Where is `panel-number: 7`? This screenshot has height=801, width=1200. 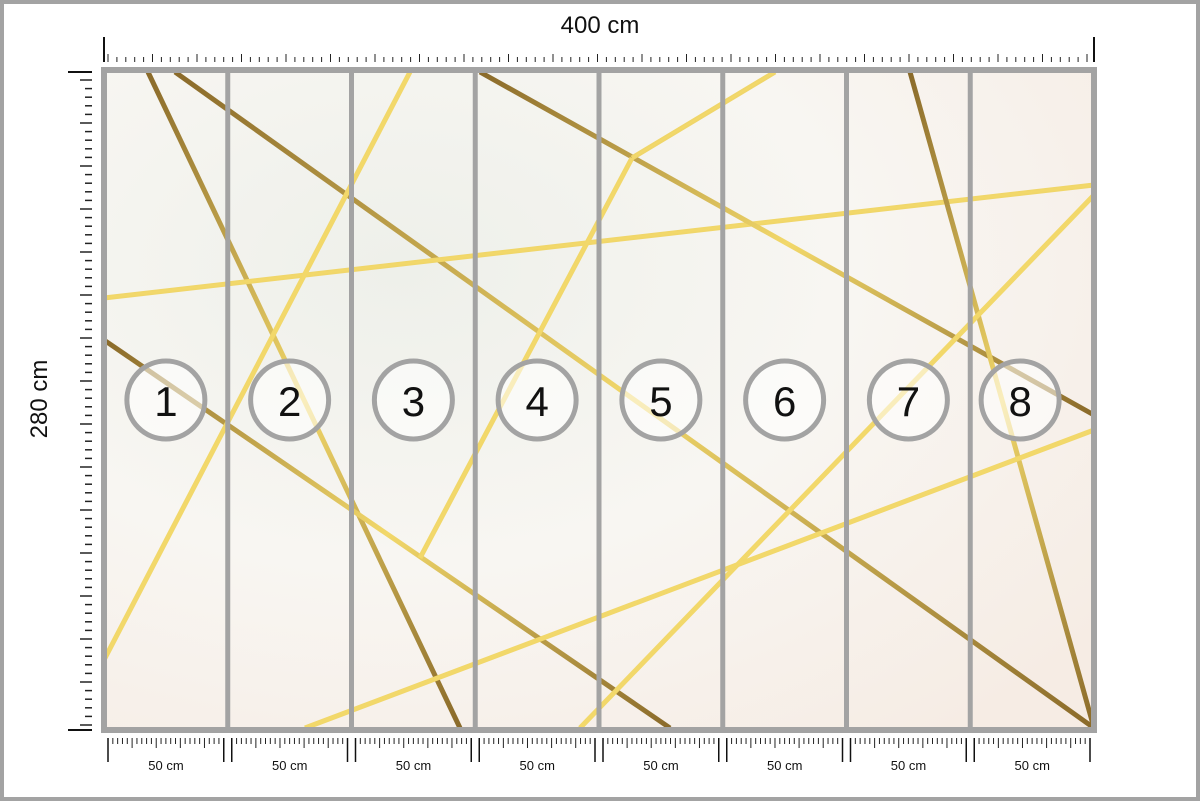
panel-number: 7 is located at coordinates (908, 401).